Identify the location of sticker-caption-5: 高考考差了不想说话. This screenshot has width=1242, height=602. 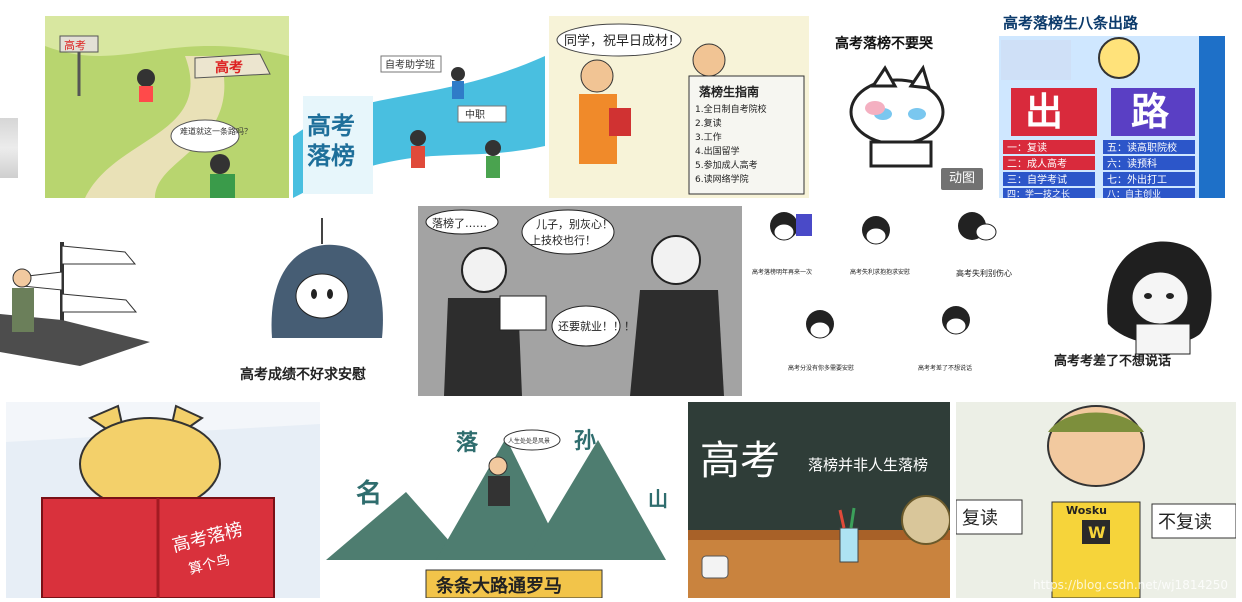
(945, 368).